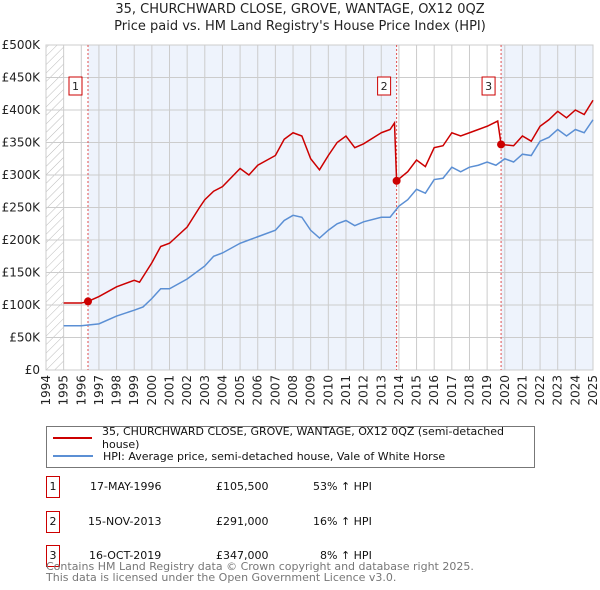  Describe the element at coordinates (22, 45) in the screenshot. I see `y-tick-label: £500K` at that location.